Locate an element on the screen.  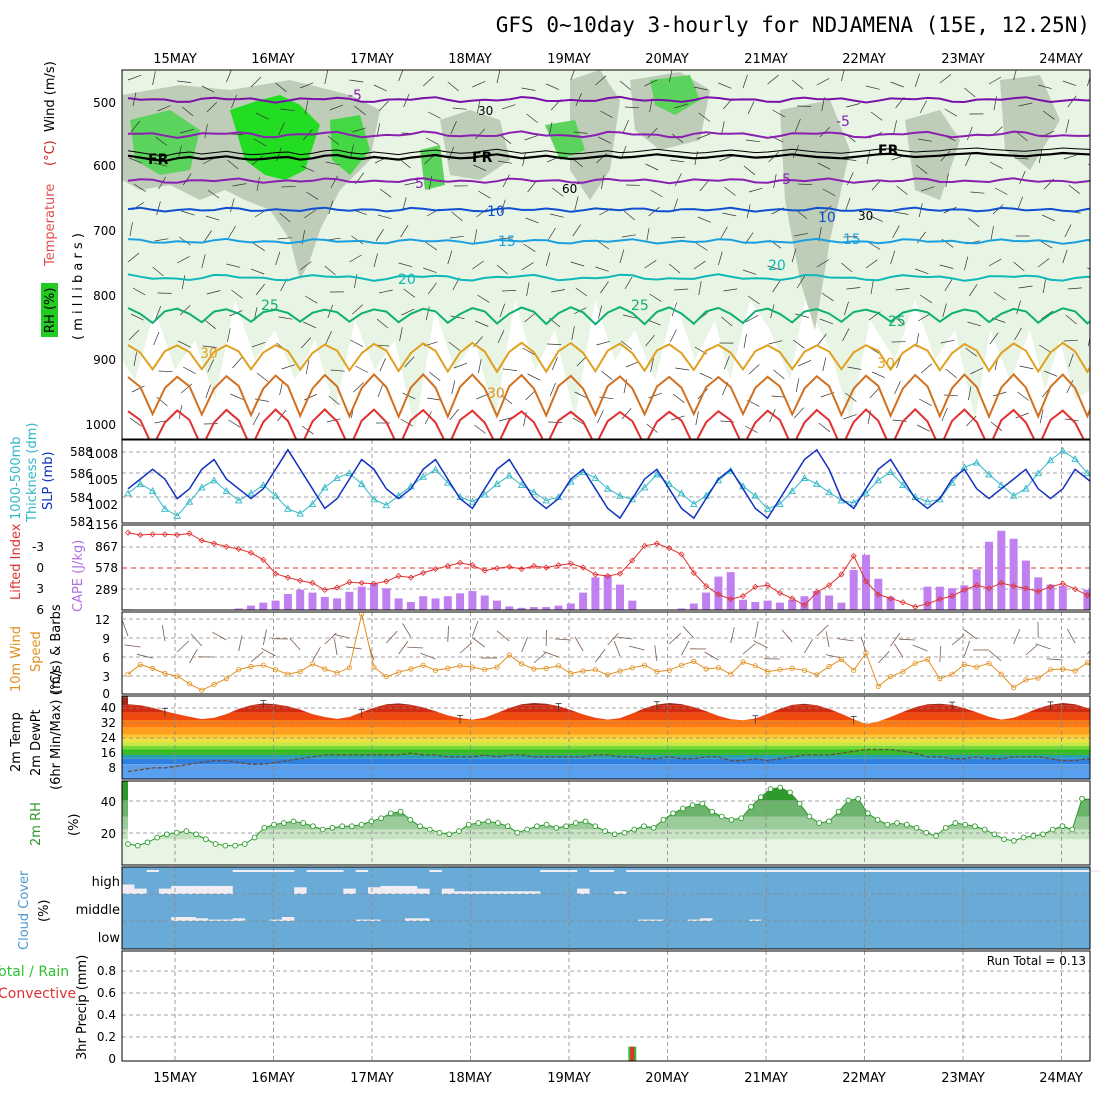
cape-tick: 1156 is located at coordinates (102, 525).